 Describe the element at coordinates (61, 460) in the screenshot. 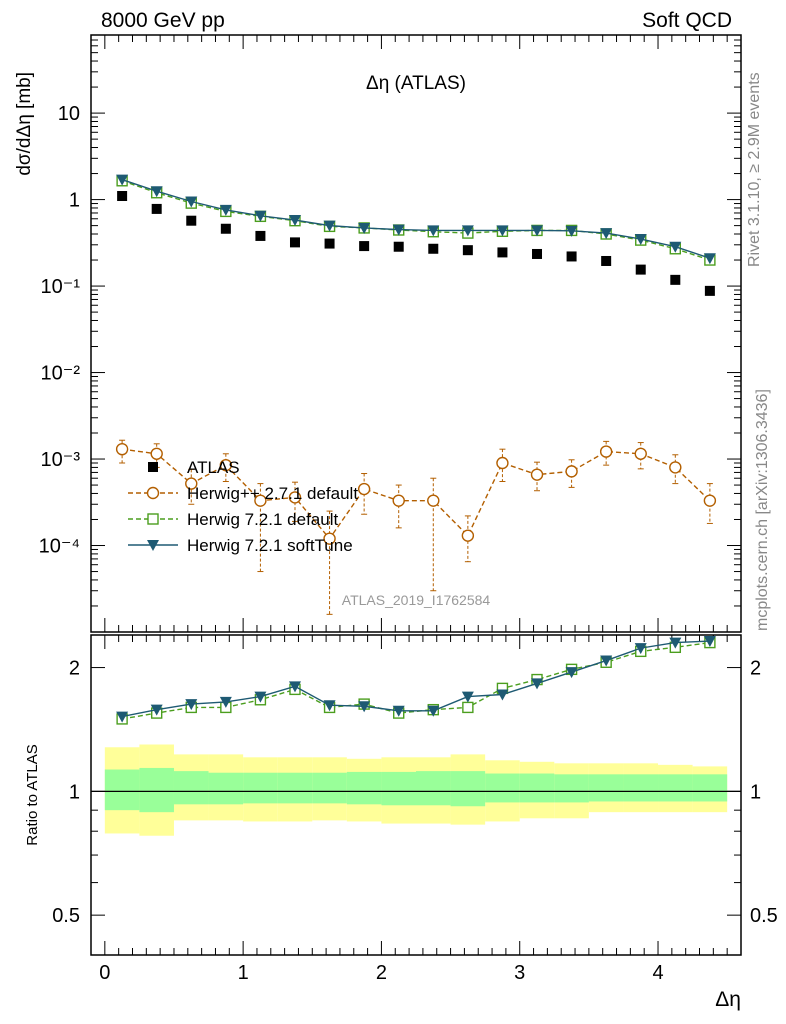

I see `y-tick-label: 10⁻³` at that location.